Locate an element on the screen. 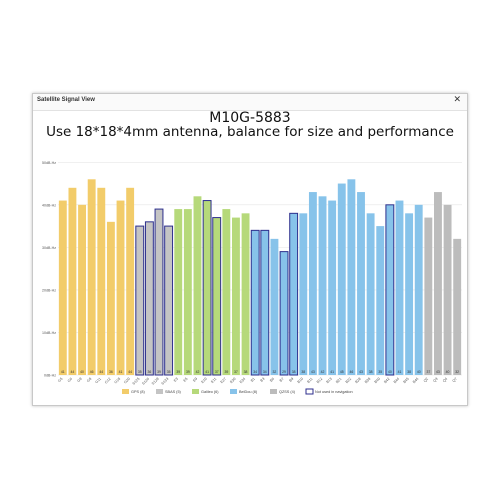 The height and width of the screenshot is (500, 500). bar-G5 is located at coordinates (62, 287).